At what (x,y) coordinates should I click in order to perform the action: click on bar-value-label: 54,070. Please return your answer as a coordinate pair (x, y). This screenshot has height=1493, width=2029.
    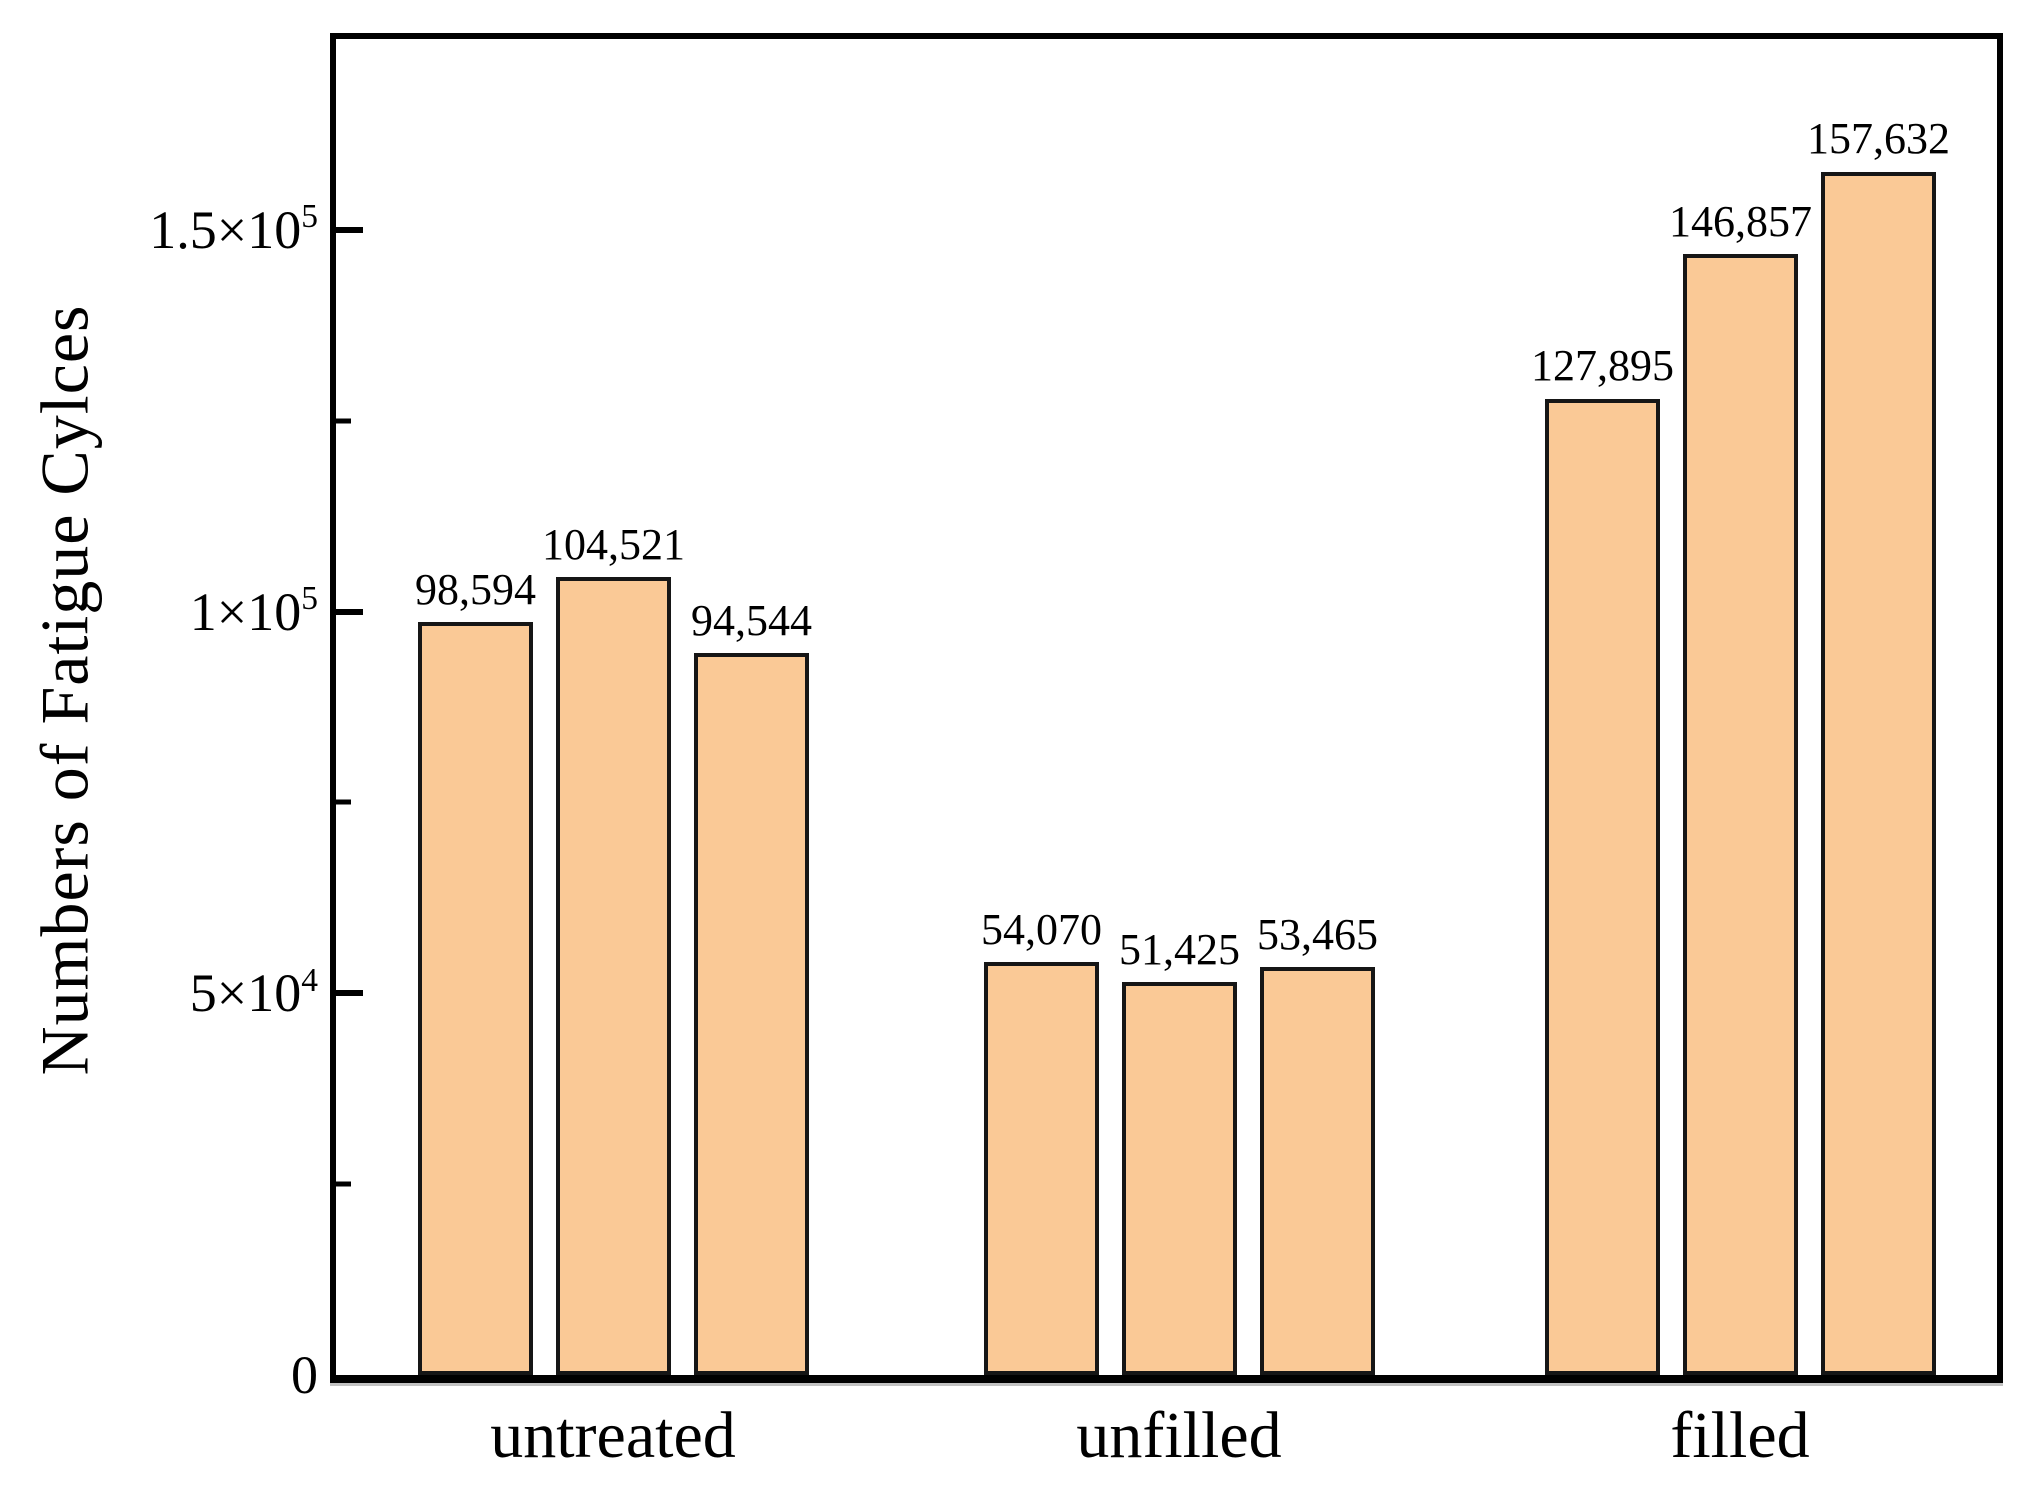
    Looking at the image, I should click on (1041, 930).